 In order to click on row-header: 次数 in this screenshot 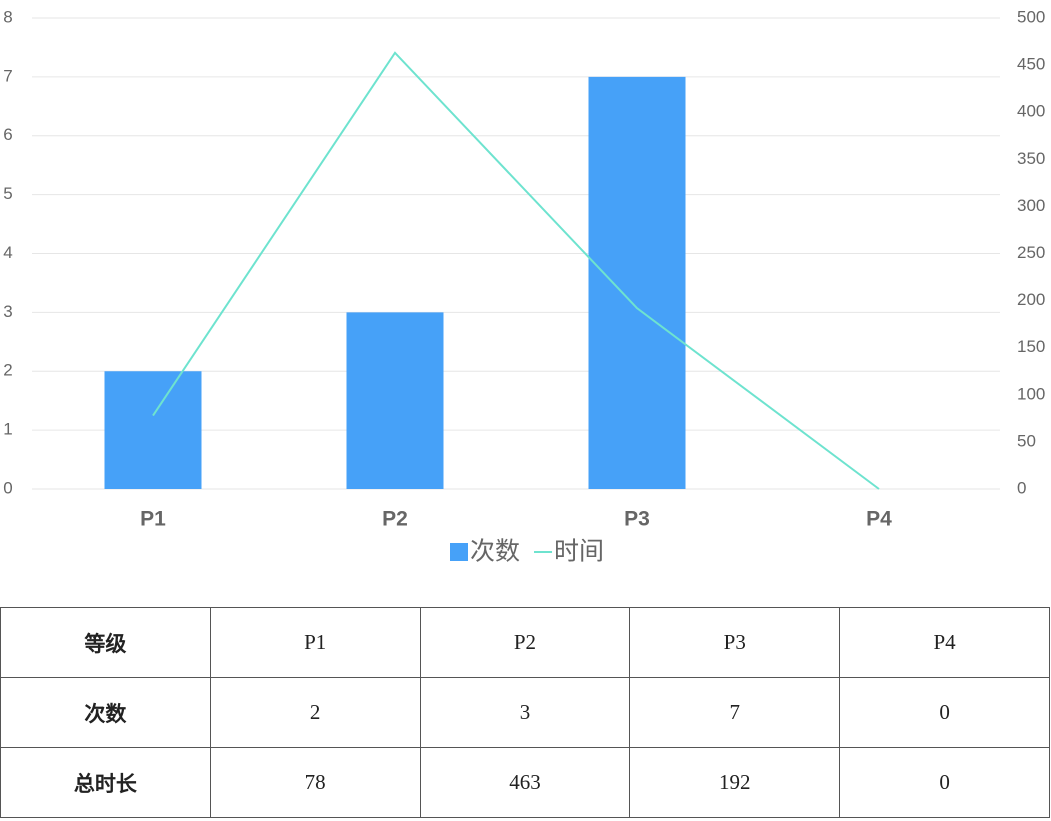, I will do `click(105, 712)`.